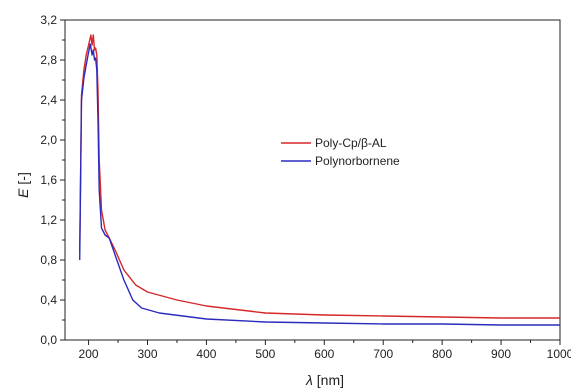 This screenshot has height=391, width=571. What do you see at coordinates (442, 354) in the screenshot?
I see `x-tick-label: 800` at bounding box center [442, 354].